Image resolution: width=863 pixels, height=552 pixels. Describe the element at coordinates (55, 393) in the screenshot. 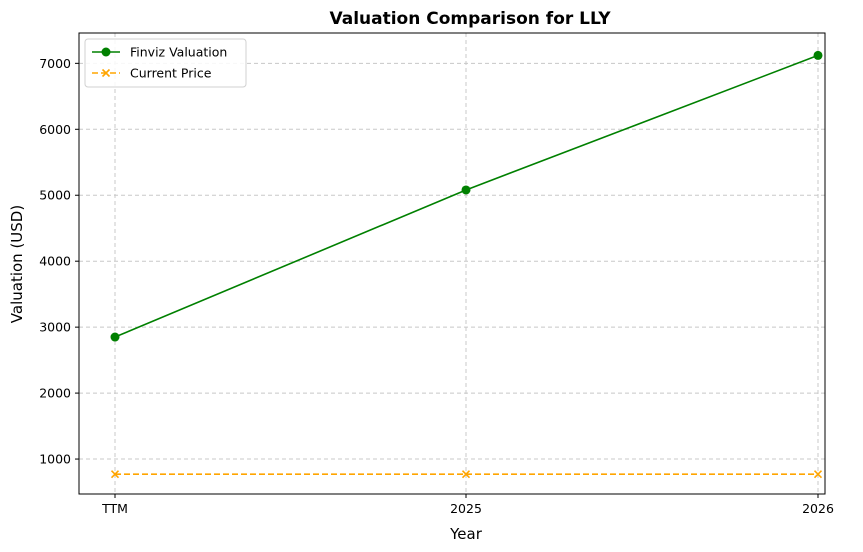

I see `y-tick-label: 2000` at that location.